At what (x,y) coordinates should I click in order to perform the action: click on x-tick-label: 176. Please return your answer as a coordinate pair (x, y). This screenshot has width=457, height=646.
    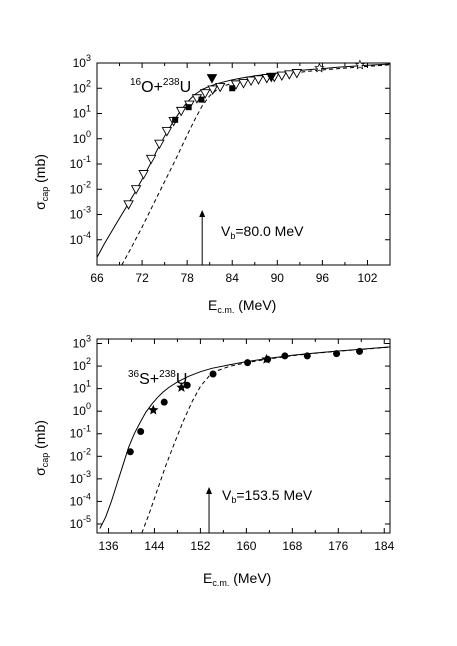
    Looking at the image, I should click on (338, 546).